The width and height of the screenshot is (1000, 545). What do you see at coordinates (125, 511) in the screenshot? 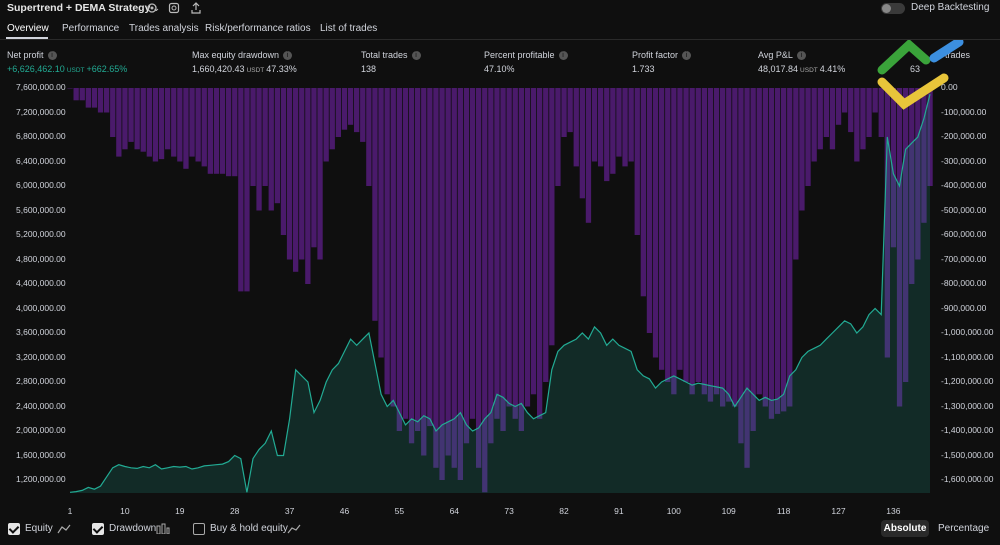
I see `x-tick-label: 10` at bounding box center [125, 511].